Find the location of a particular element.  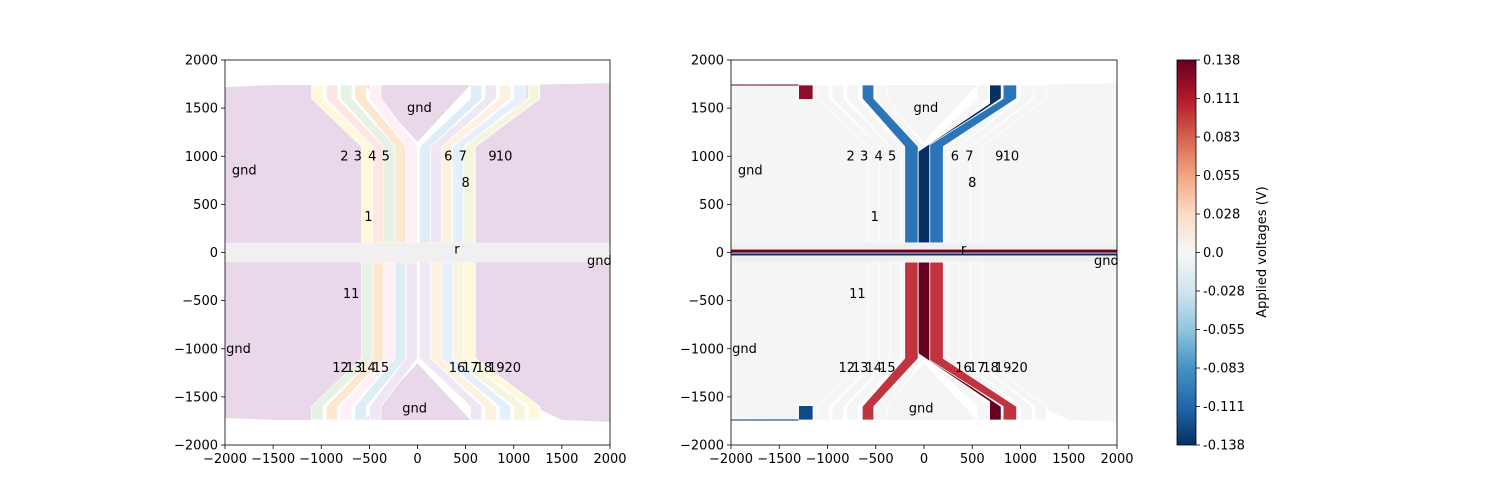

electrode-label: 19 is located at coordinates (1003, 368).